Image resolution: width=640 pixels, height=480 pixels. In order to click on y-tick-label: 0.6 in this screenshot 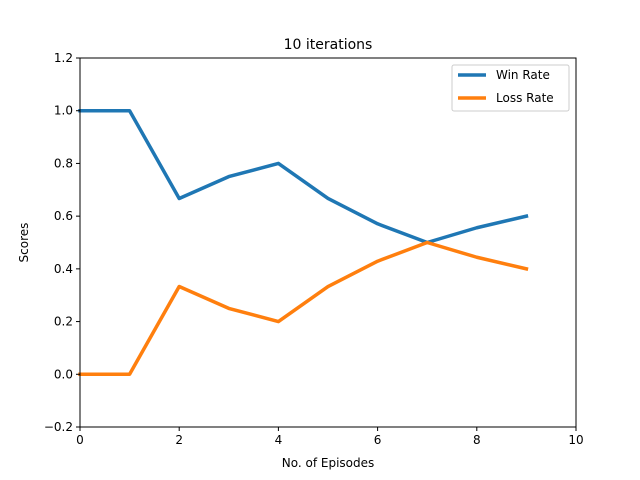, I will do `click(63, 216)`.